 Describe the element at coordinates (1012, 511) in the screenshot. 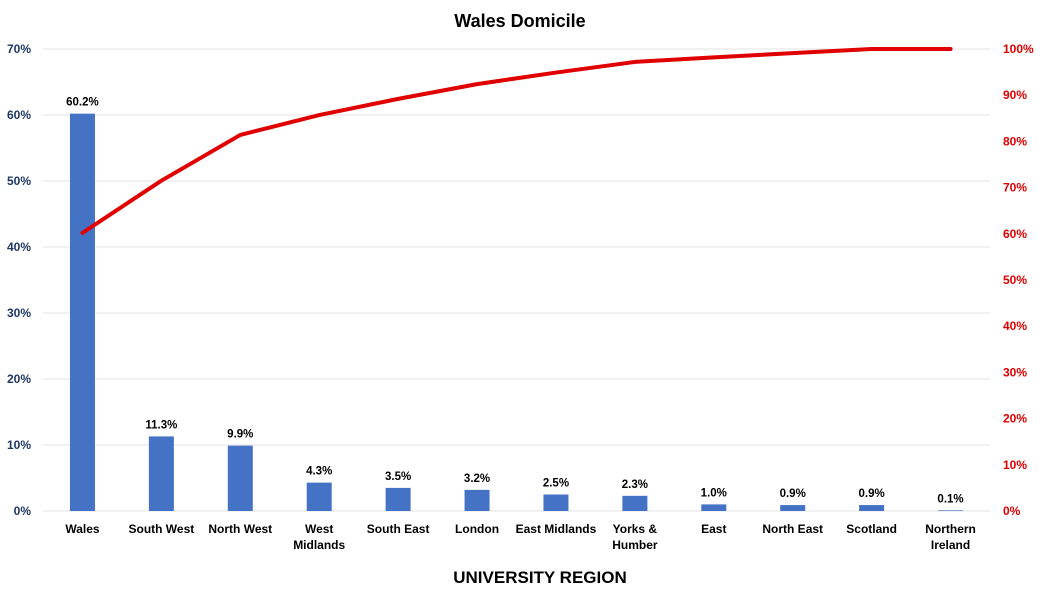

I see `right-tick-label: 0%` at that location.